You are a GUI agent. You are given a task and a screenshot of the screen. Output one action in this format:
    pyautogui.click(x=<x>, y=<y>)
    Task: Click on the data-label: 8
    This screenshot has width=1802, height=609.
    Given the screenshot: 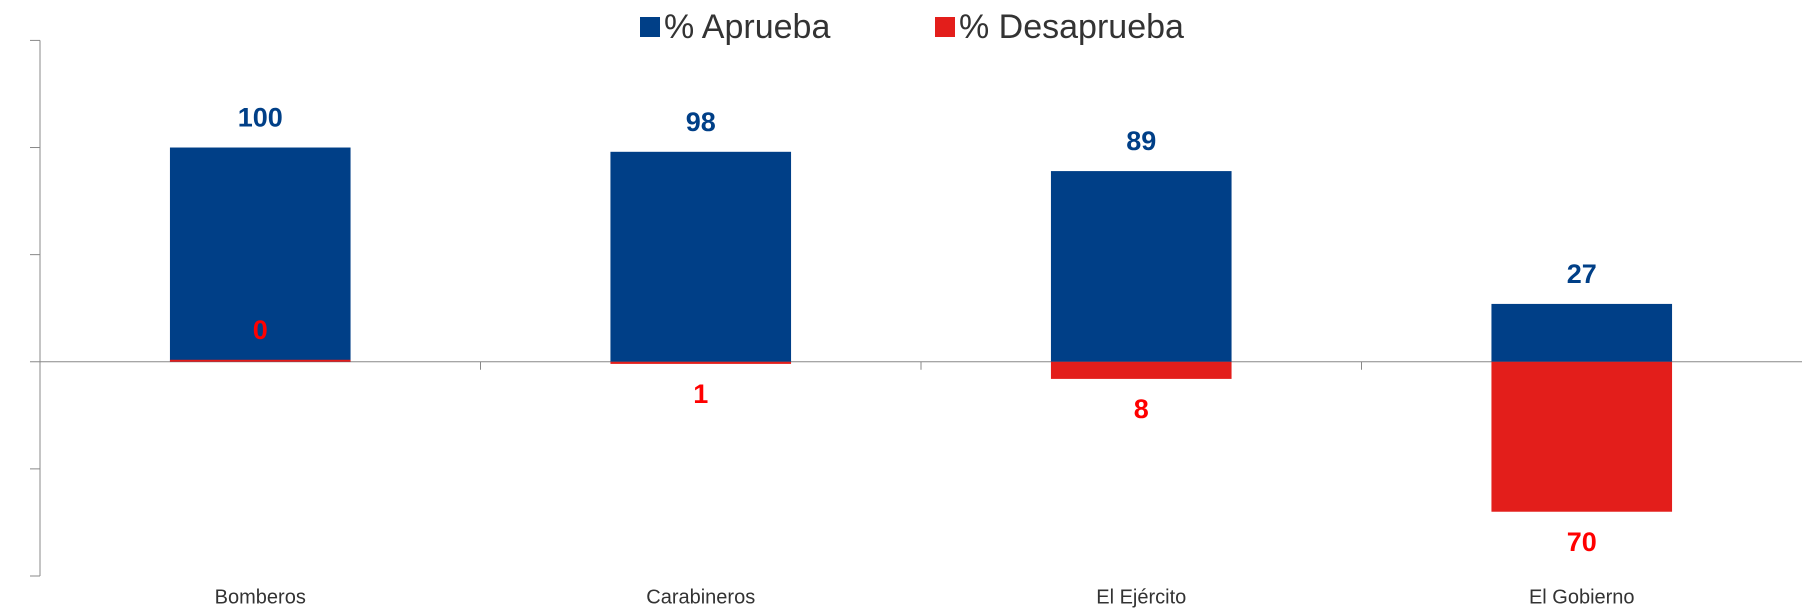 What is the action you would take?
    pyautogui.click(x=1141, y=409)
    